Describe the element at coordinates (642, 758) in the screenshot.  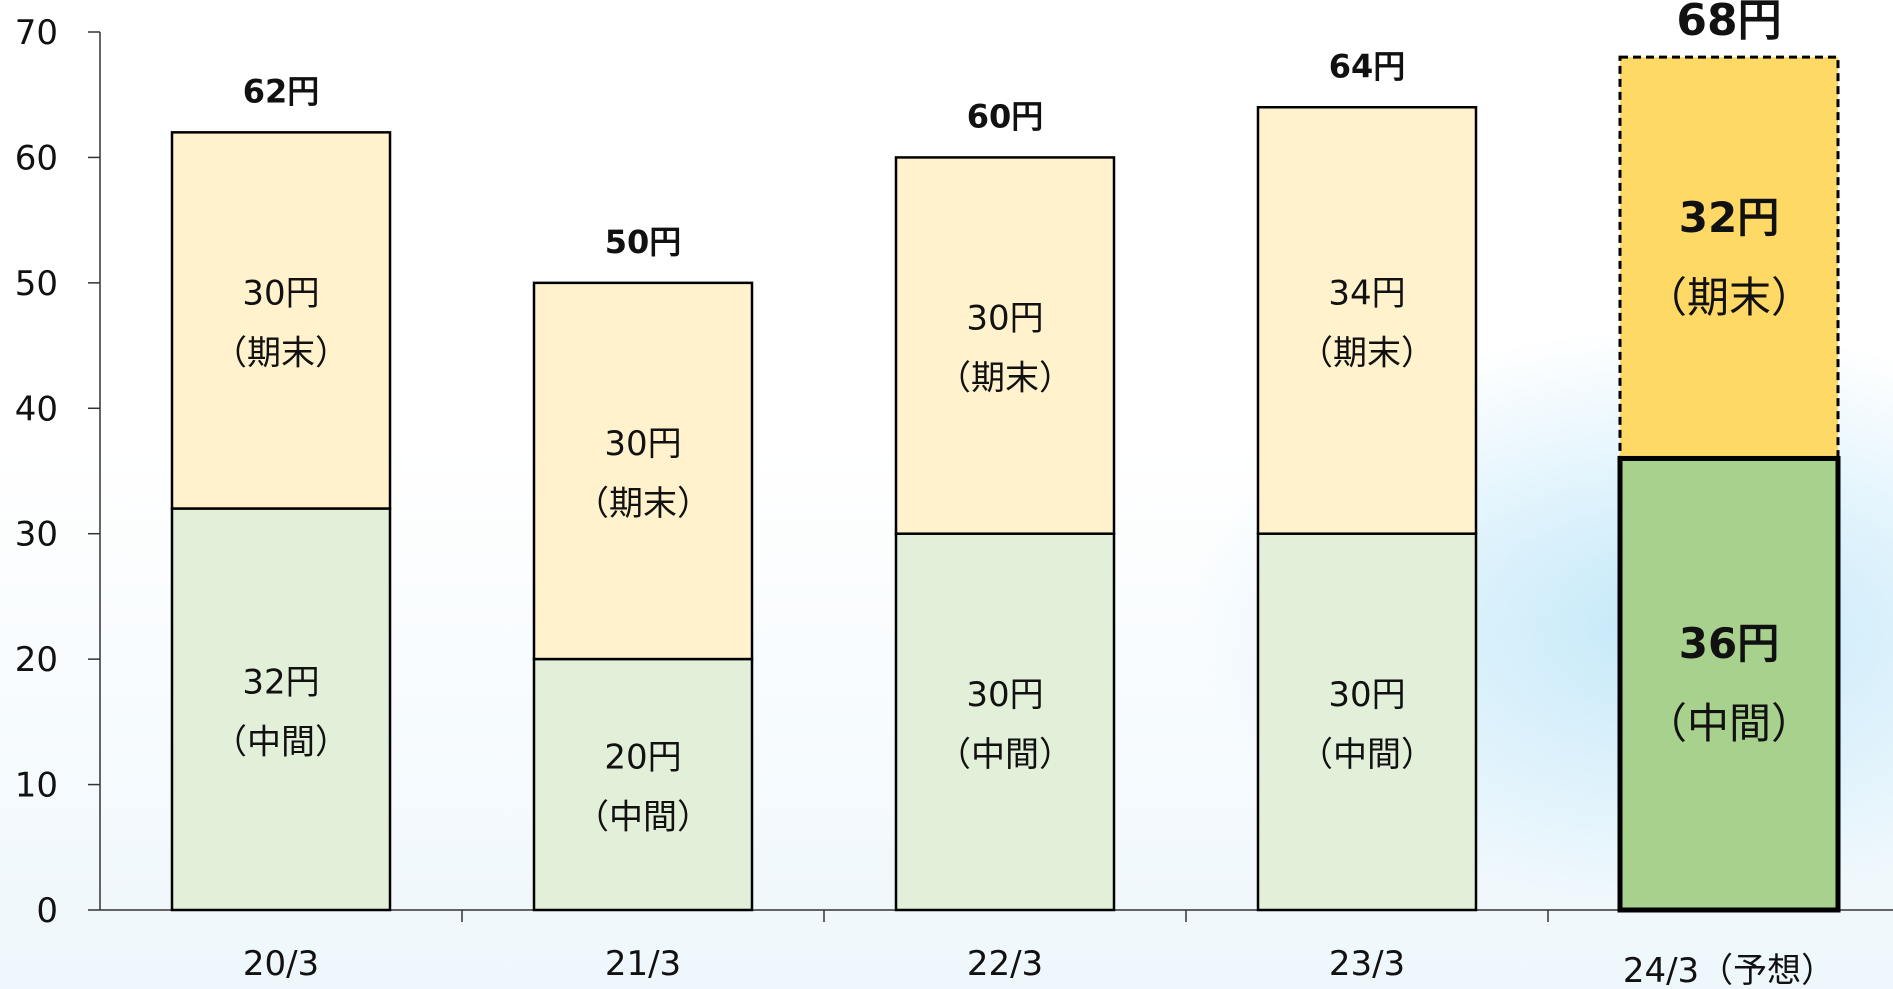
I see `bar-bottom-value-label: 20円` at that location.